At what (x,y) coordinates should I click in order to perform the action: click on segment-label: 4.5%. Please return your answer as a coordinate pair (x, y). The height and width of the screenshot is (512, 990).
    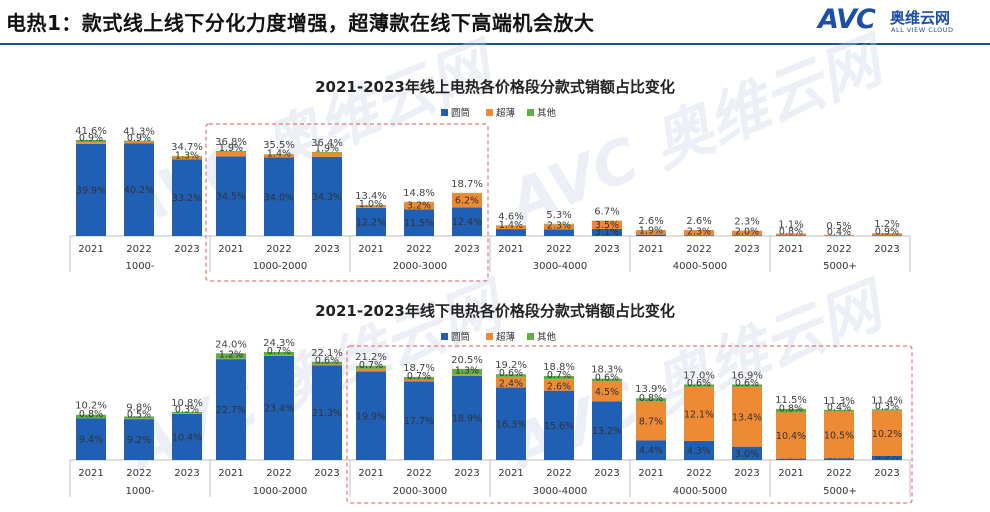
    Looking at the image, I should click on (607, 392).